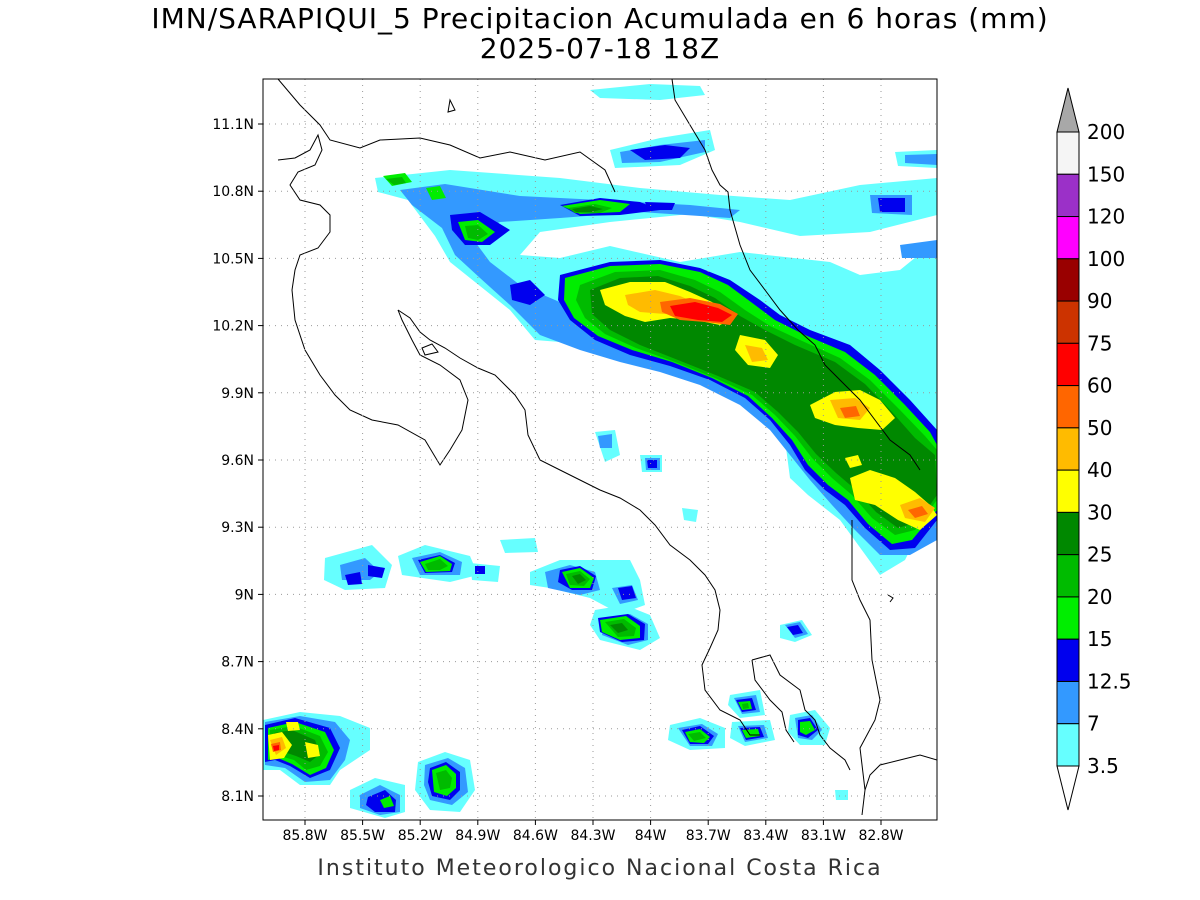 The height and width of the screenshot is (900, 1200). What do you see at coordinates (1094, 449) in the screenshot?
I see `colorbar-legend: 200 150 120 100 90 75 60 50 40 30 25 20 15 12.5 7 3.5` at bounding box center [1094, 449].